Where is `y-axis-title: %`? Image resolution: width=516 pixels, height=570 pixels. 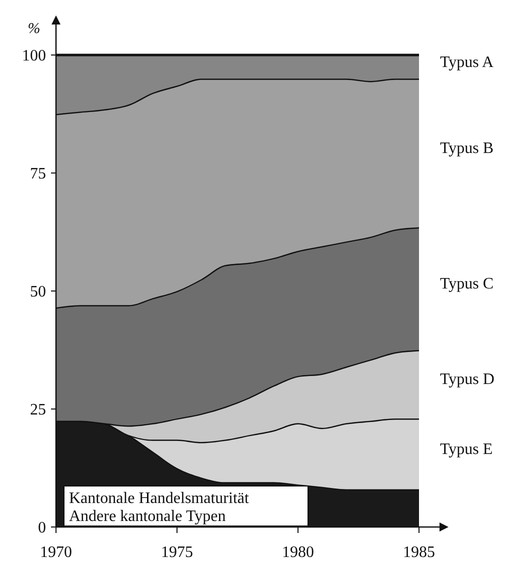 y-axis-title: % is located at coordinates (34, 29).